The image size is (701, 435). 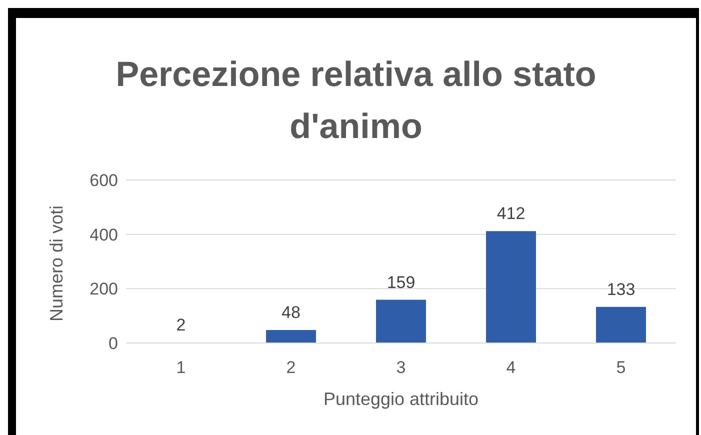 What do you see at coordinates (181, 368) in the screenshot?
I see `x-tick-label: 1` at bounding box center [181, 368].